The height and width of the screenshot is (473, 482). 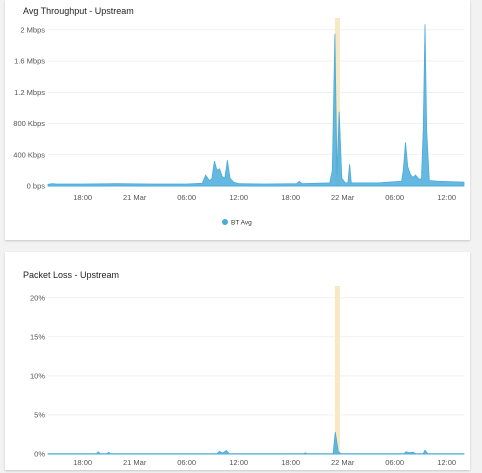 What do you see at coordinates (37, 336) in the screenshot?
I see `y-tick-label: 15%` at bounding box center [37, 336].